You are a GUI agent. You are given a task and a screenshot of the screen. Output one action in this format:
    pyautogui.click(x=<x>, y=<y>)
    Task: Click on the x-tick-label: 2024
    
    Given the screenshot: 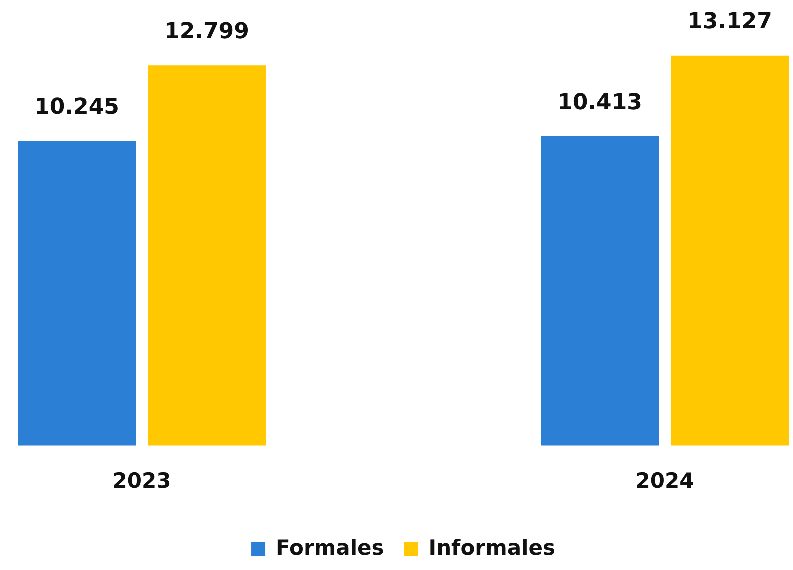 What is the action you would take?
    pyautogui.click(x=665, y=480)
    